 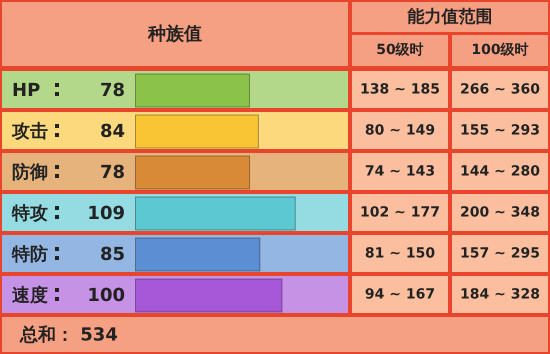 I want to click on text: 94 ~ 167, so click(x=400, y=294).